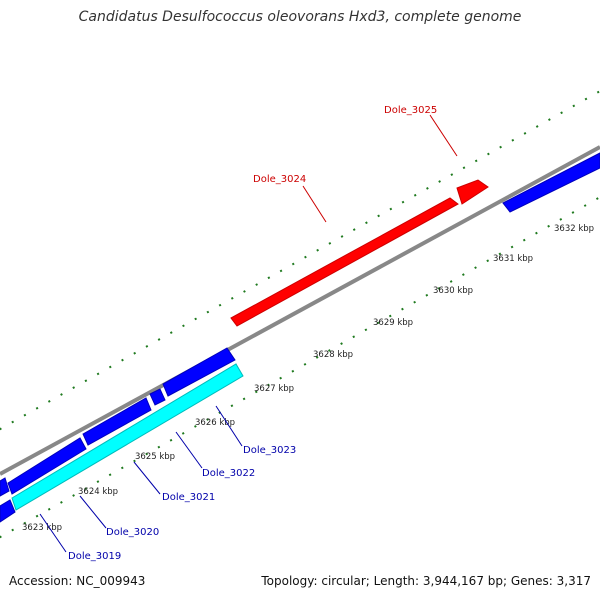  Describe the element at coordinates (42, 528) in the screenshot. I see `kbp-tick-label: 3623 kbp` at that location.